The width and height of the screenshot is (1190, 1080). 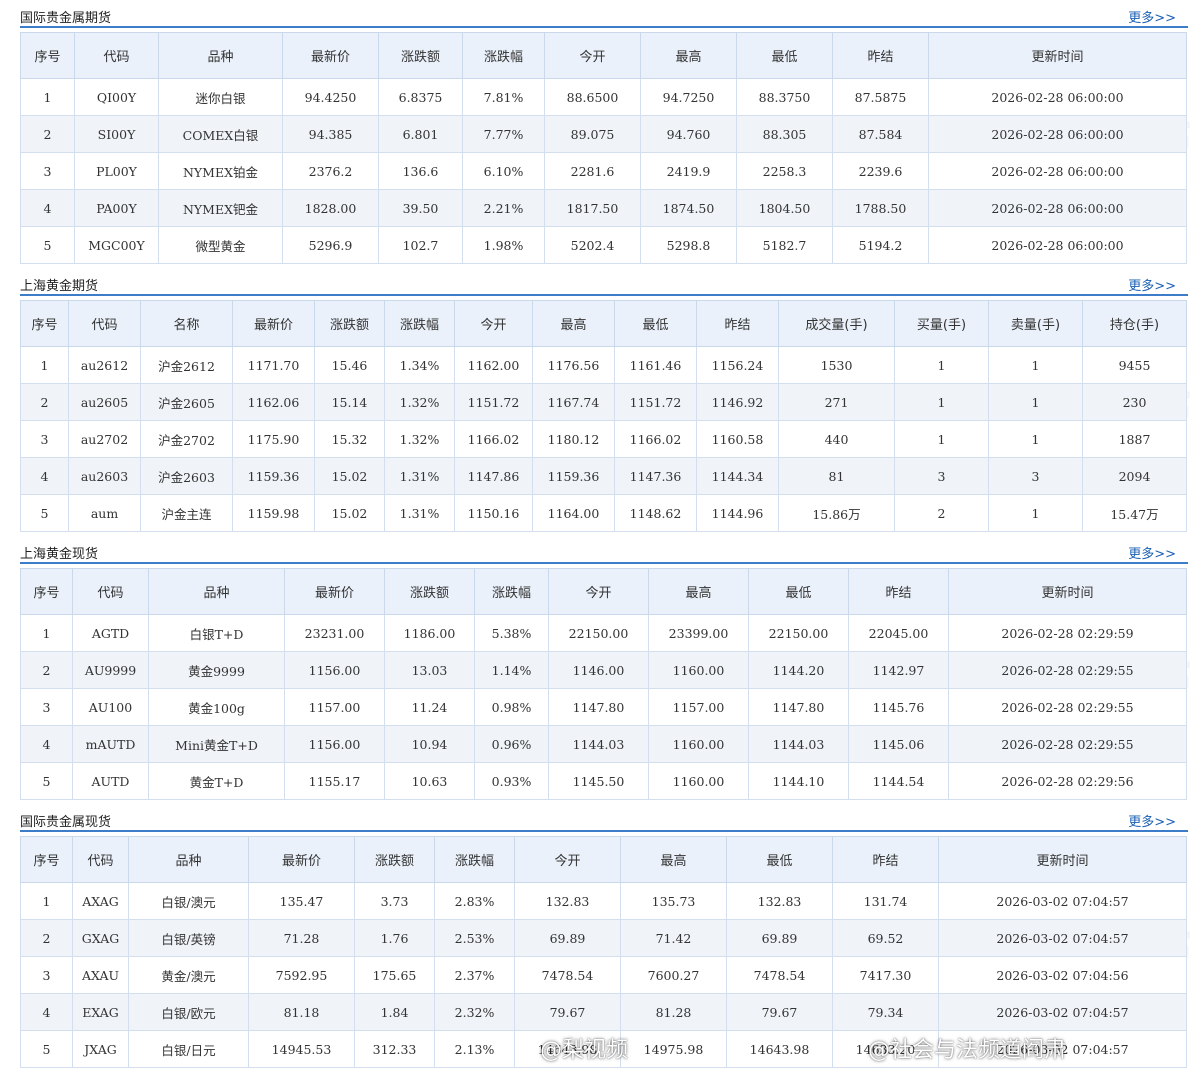 What do you see at coordinates (104, 402) in the screenshot?
I see `symbol-link: au2605` at bounding box center [104, 402].